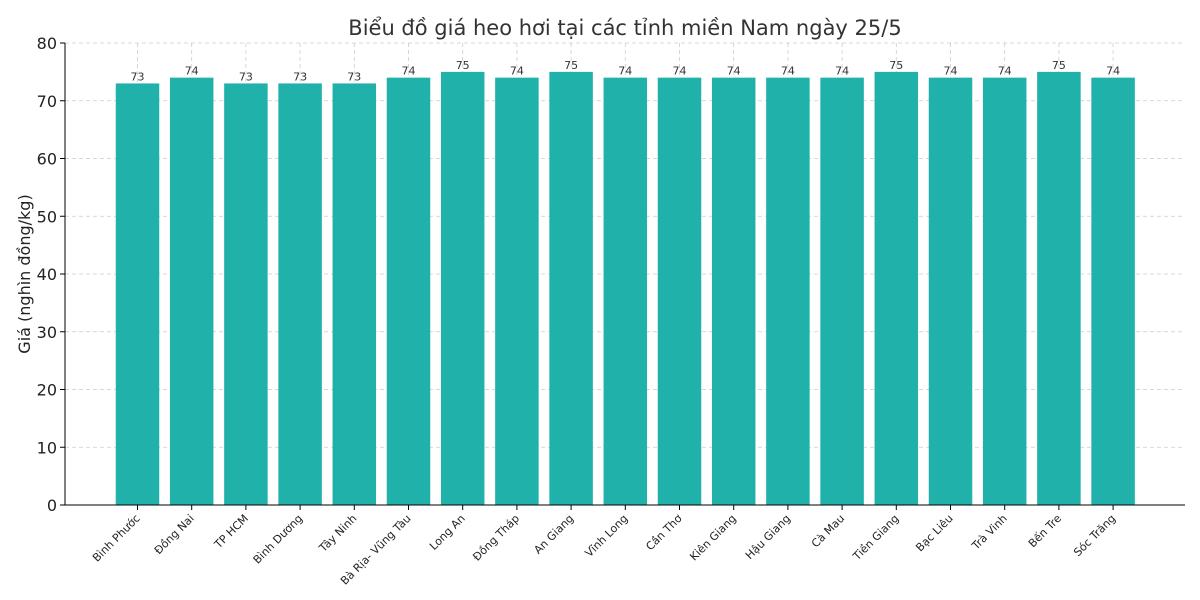 This screenshot has height=600, width=1200. Describe the element at coordinates (934, 533) in the screenshot. I see `x-tick-label: Bạc Liêu` at that location.